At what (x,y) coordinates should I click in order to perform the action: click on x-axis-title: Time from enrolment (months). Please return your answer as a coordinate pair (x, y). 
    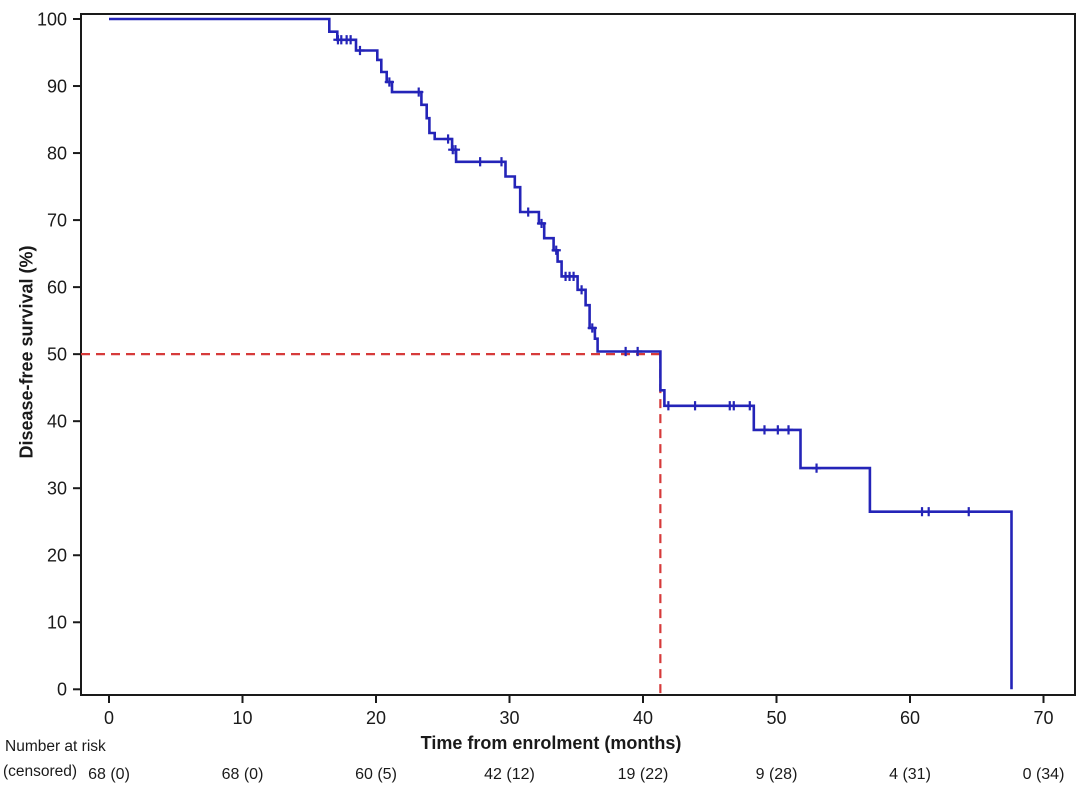
    Looking at the image, I should click on (551, 743).